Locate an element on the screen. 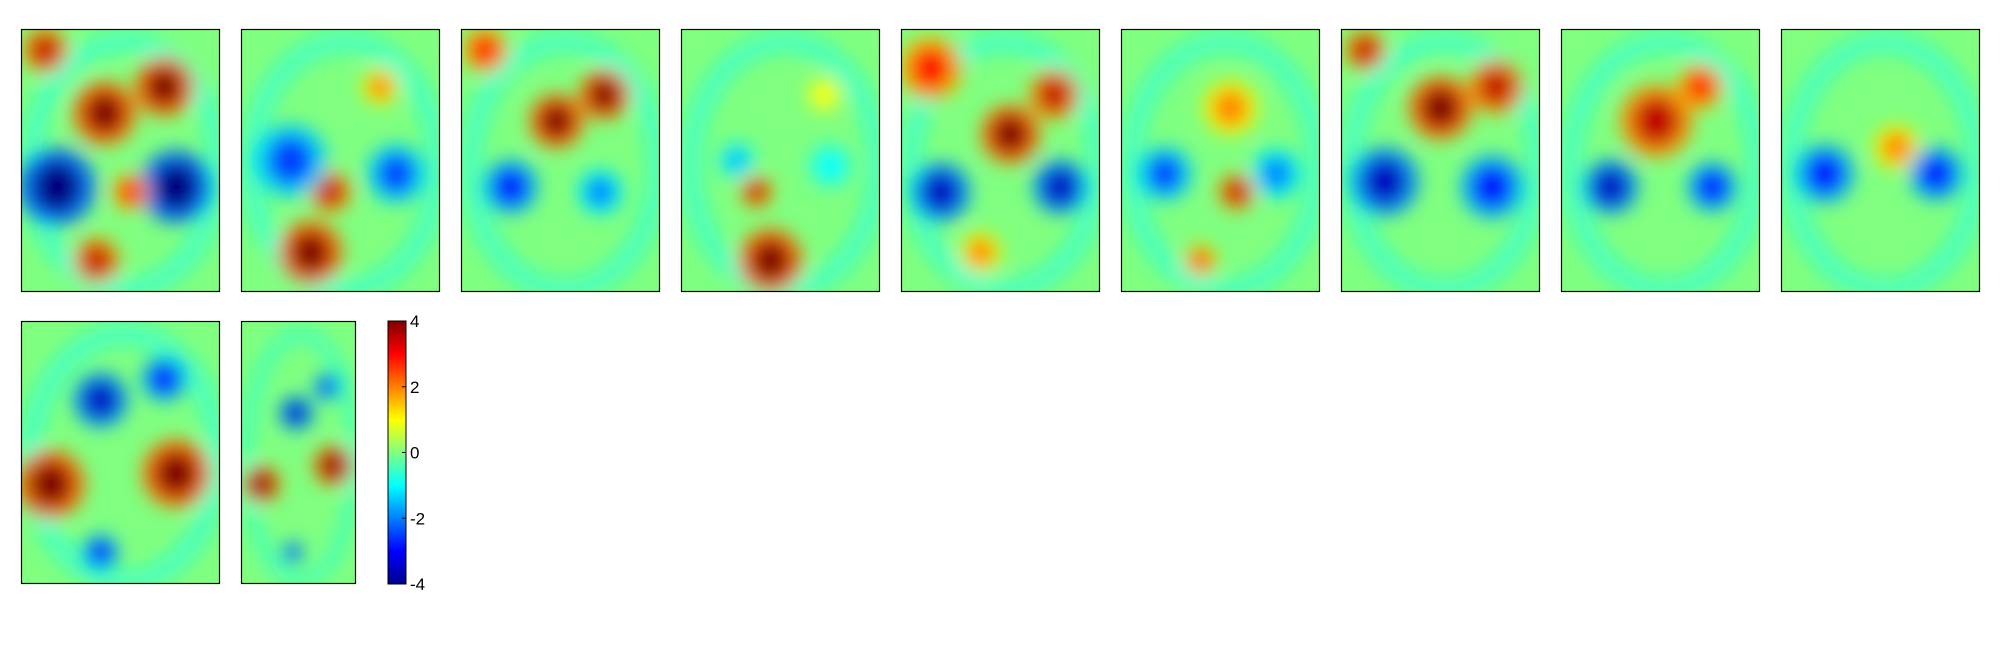  colorbar-tick-label: -4 is located at coordinates (417, 584).